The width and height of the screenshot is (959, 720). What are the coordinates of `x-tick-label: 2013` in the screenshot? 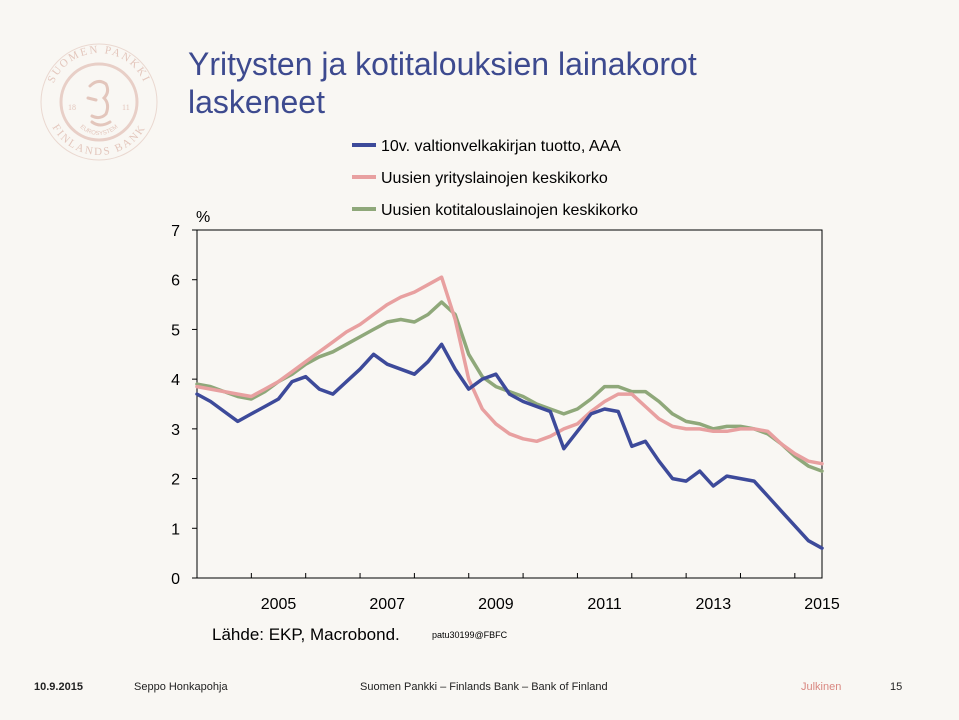 It's located at (714, 604).